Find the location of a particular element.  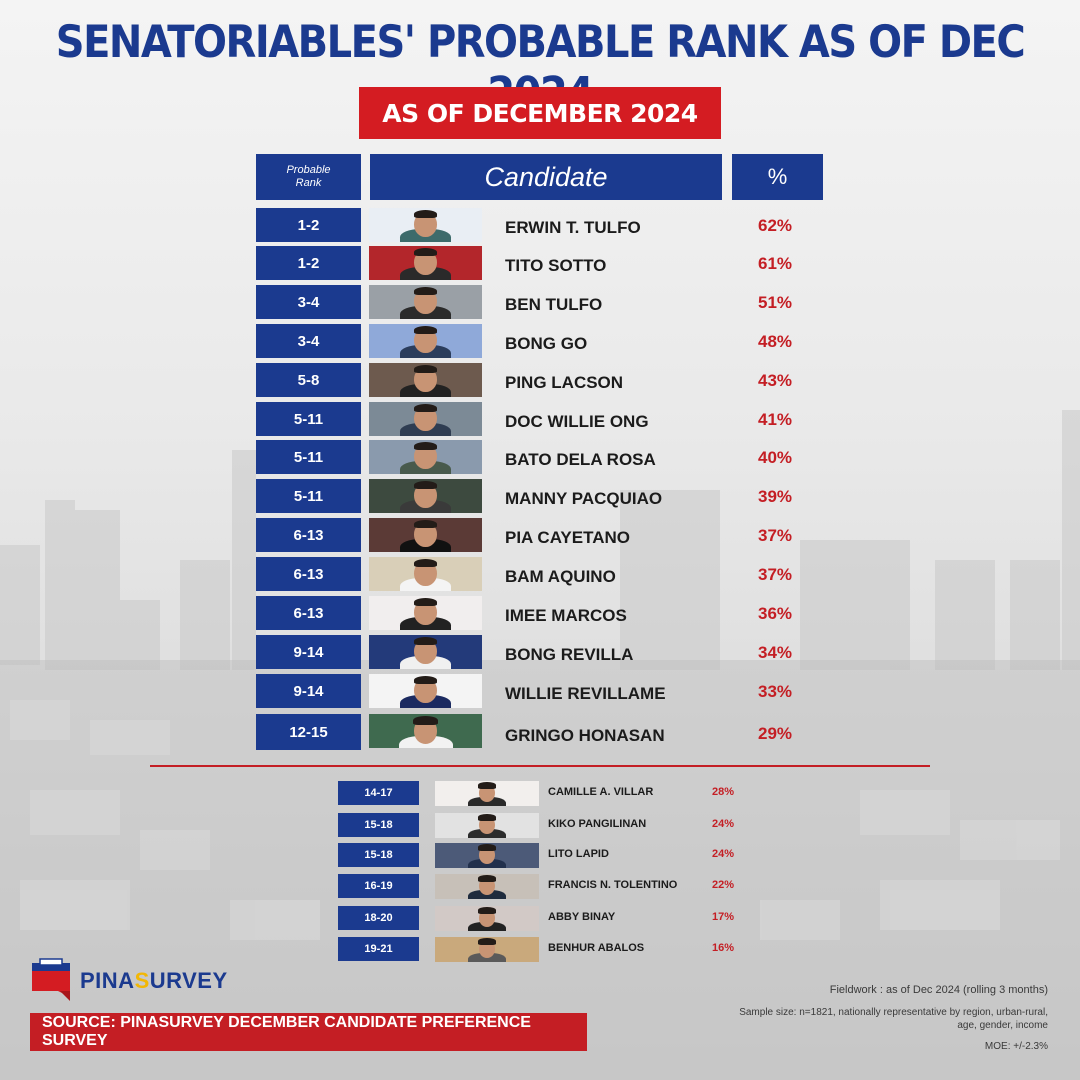

table-row: 6-13 IMEE MARCOS 36% is located at coordinates (540, 613).